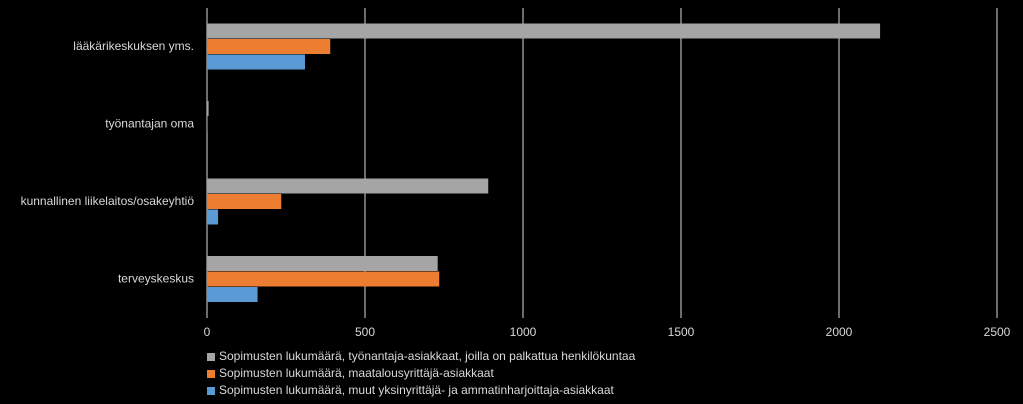 The width and height of the screenshot is (1023, 404). What do you see at coordinates (207, 332) in the screenshot?
I see `x-tick-label: 0` at bounding box center [207, 332].